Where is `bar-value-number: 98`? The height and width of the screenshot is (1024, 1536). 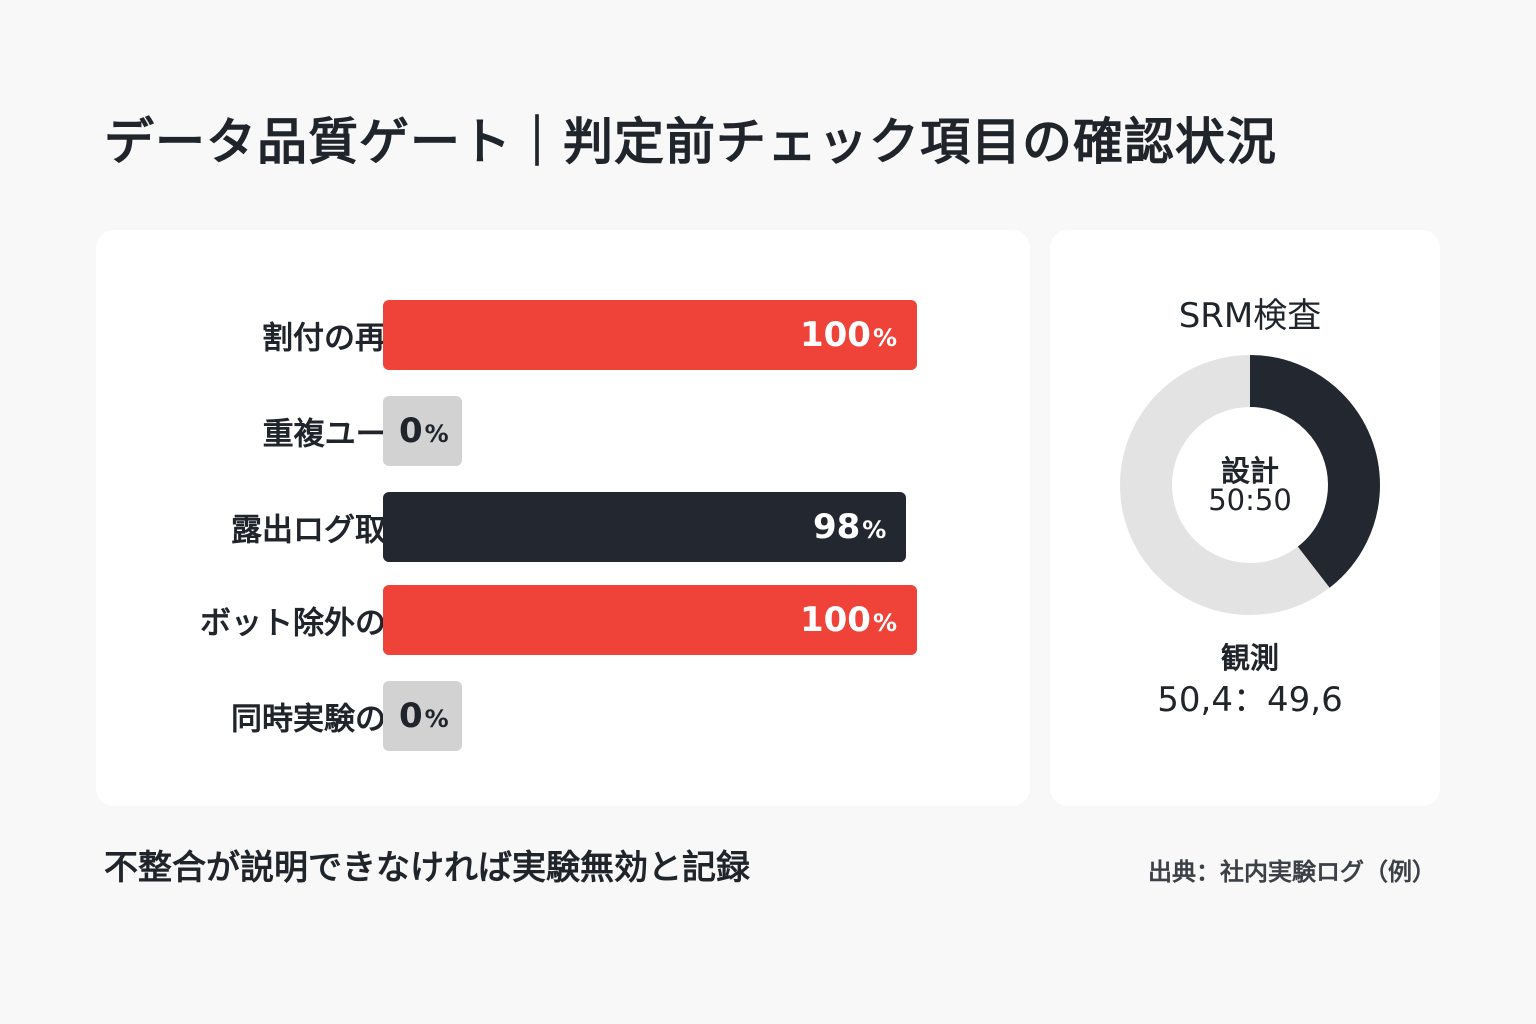
bar-value-number: 98 is located at coordinates (836, 527).